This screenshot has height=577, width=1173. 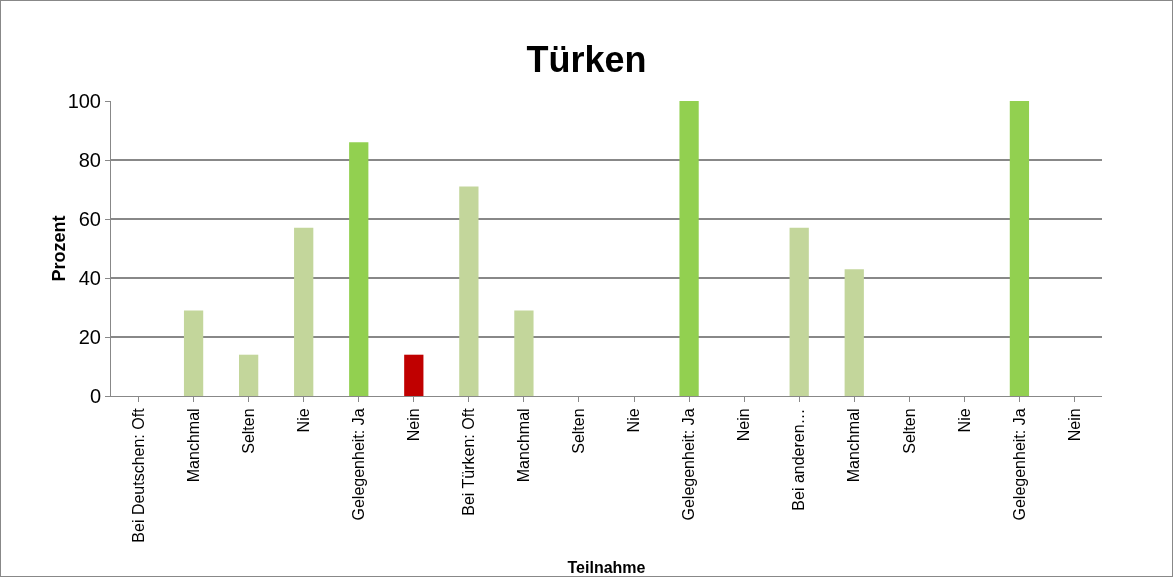 What do you see at coordinates (89, 160) in the screenshot?
I see `y-tick-label: 80` at bounding box center [89, 160].